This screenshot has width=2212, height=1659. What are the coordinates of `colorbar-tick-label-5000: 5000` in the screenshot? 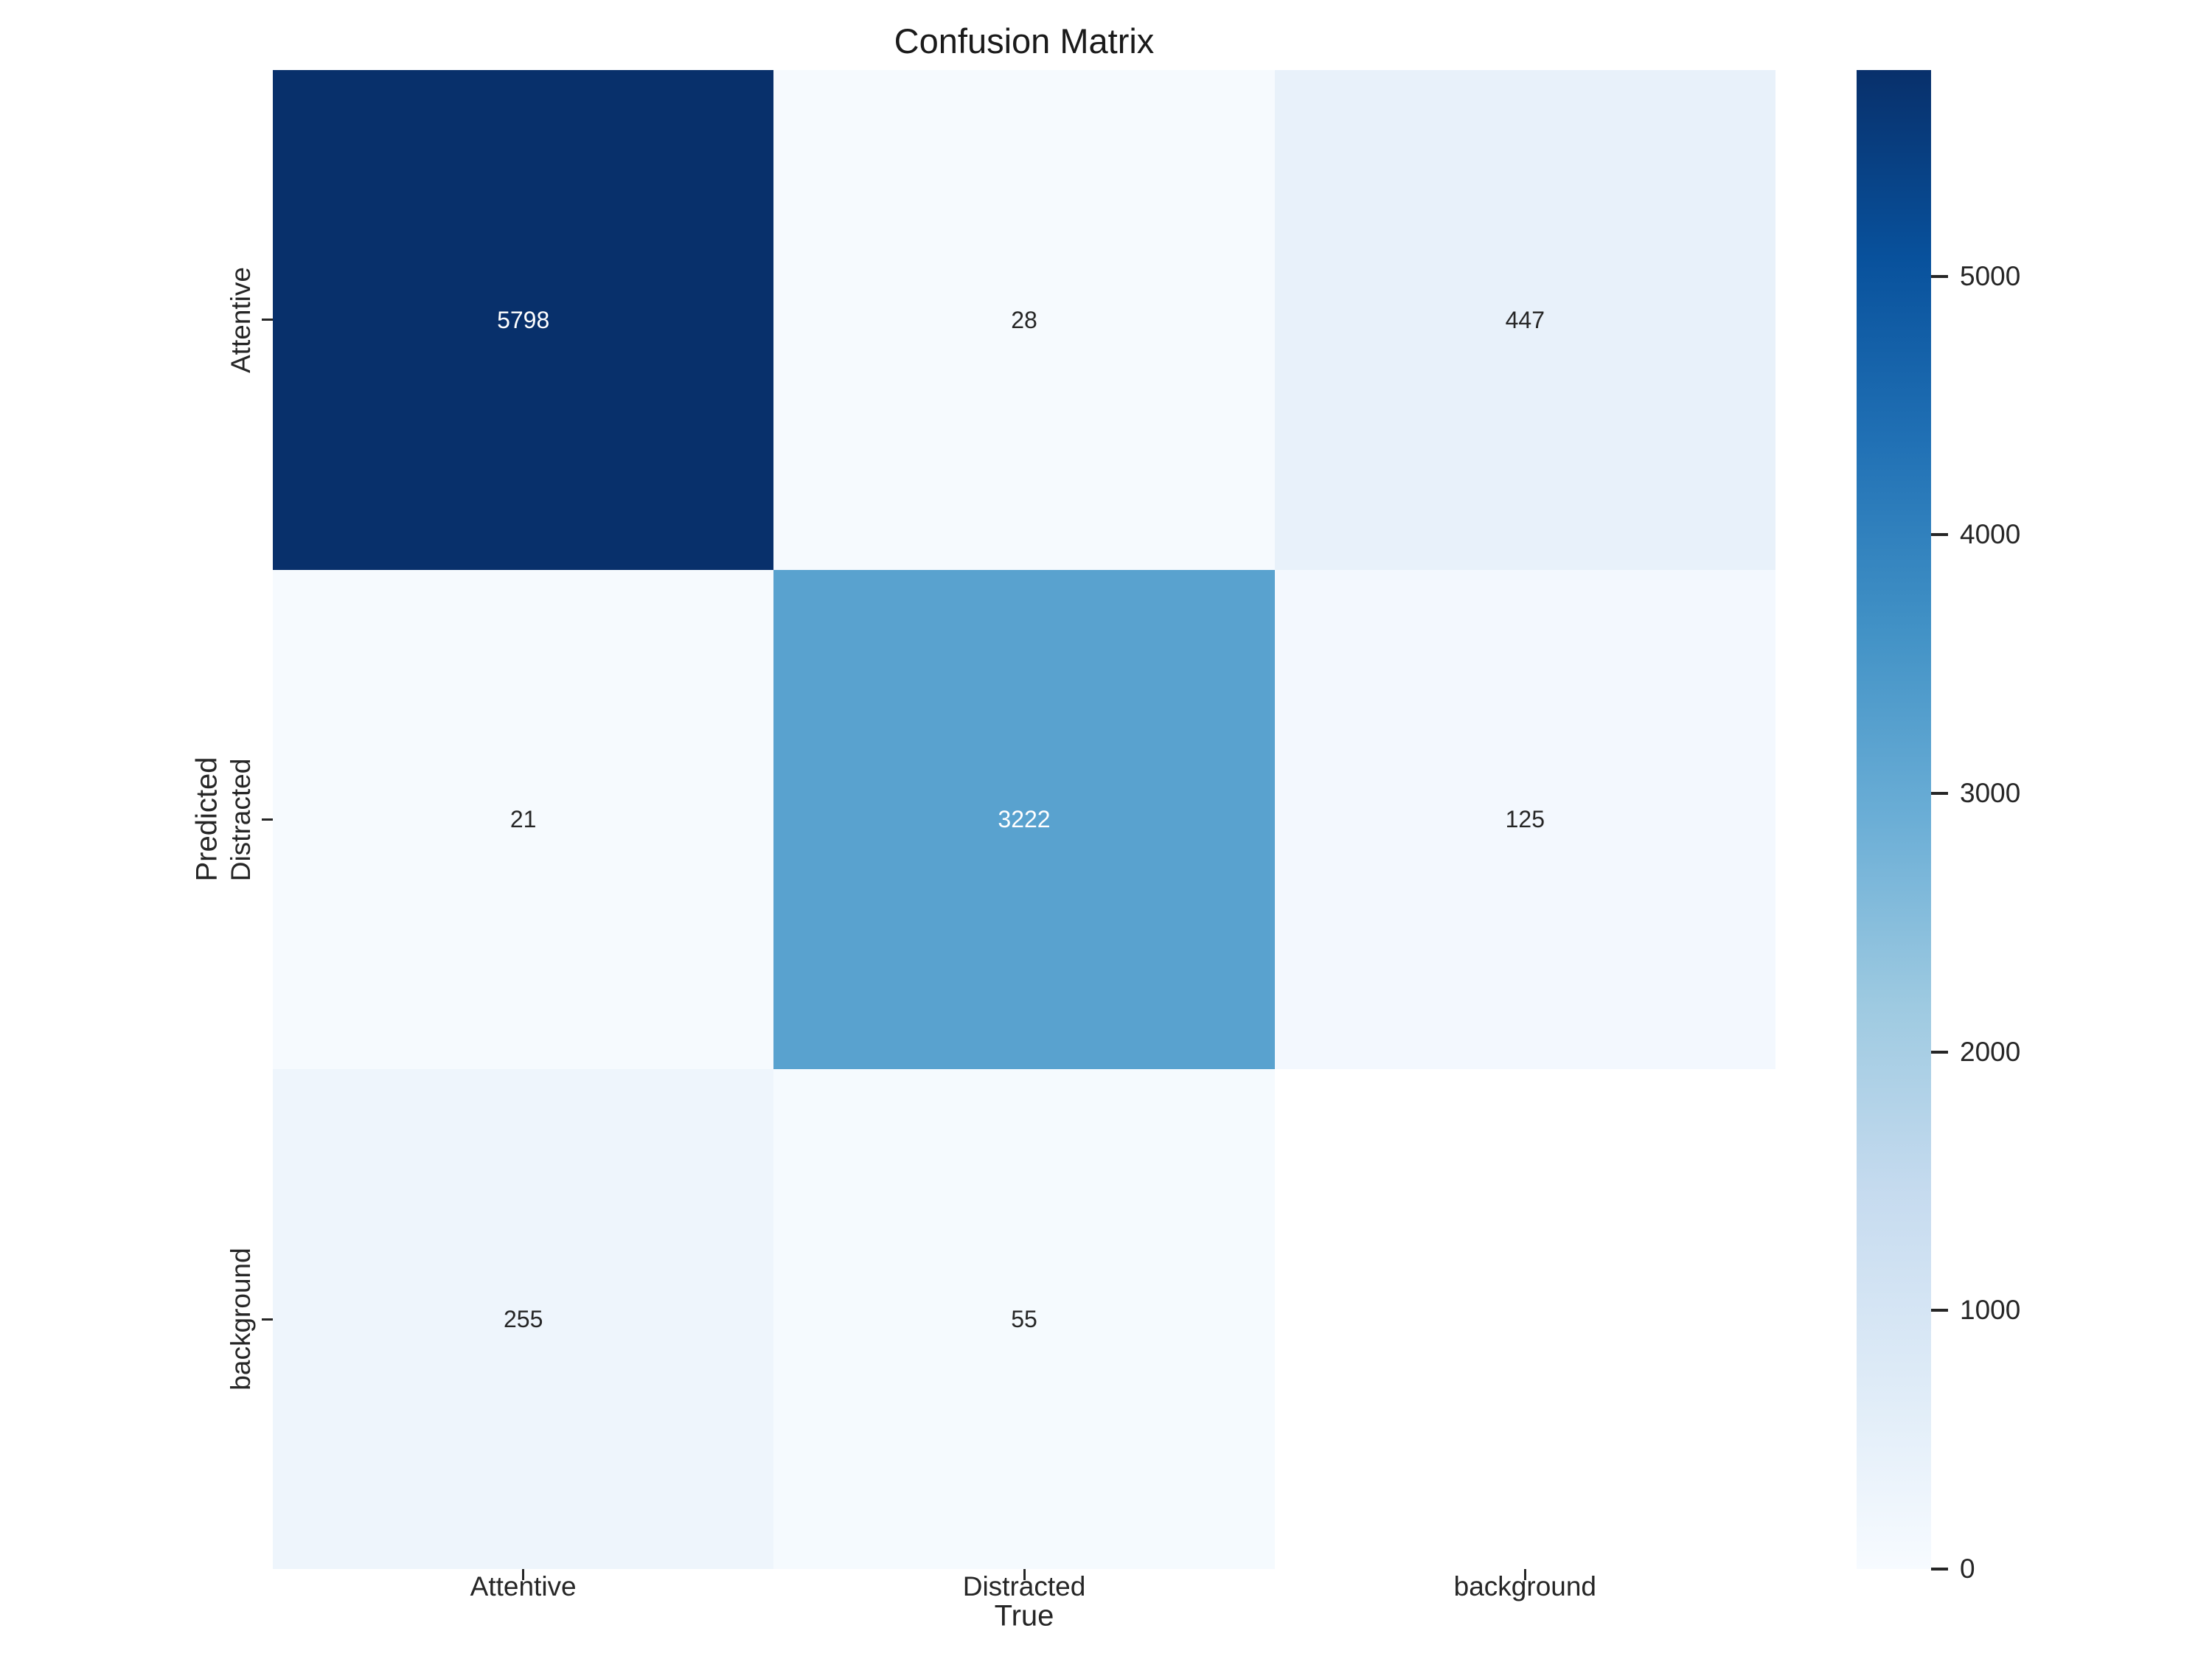 It's located at (1990, 275).